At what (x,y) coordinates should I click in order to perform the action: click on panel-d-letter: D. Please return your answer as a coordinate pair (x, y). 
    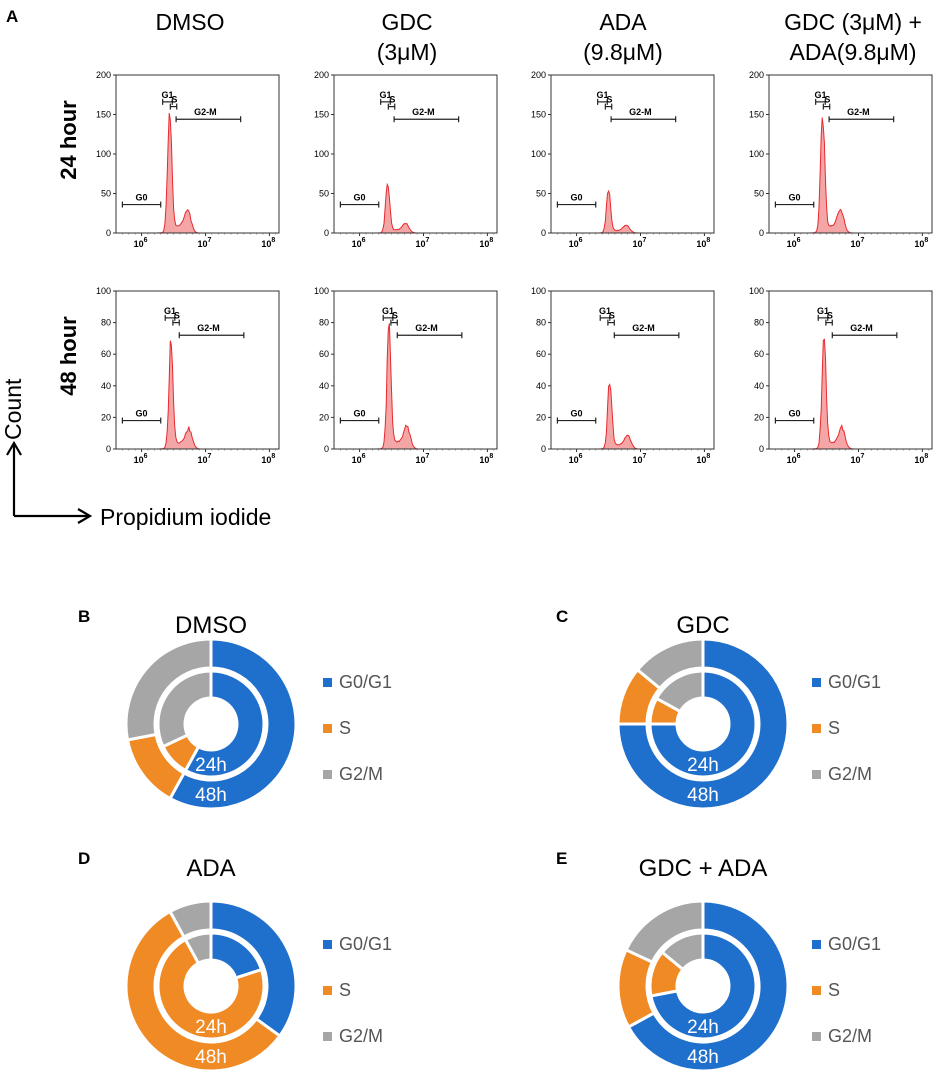
    Looking at the image, I should click on (84, 858).